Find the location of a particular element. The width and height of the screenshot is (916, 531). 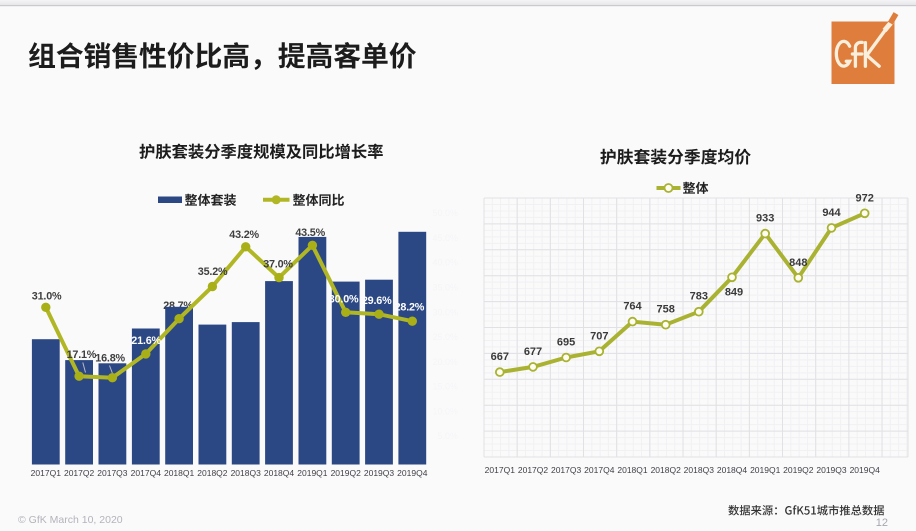

svg-text: 25.0% is located at coordinates (445, 337).